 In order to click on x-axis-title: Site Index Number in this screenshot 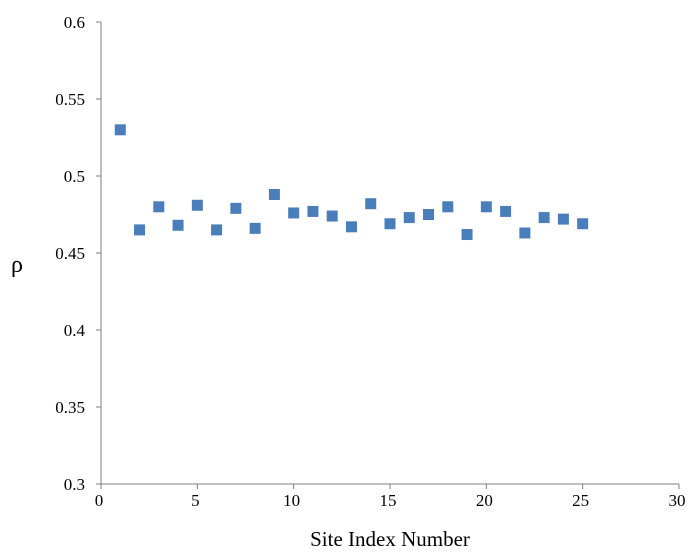, I will do `click(390, 539)`.